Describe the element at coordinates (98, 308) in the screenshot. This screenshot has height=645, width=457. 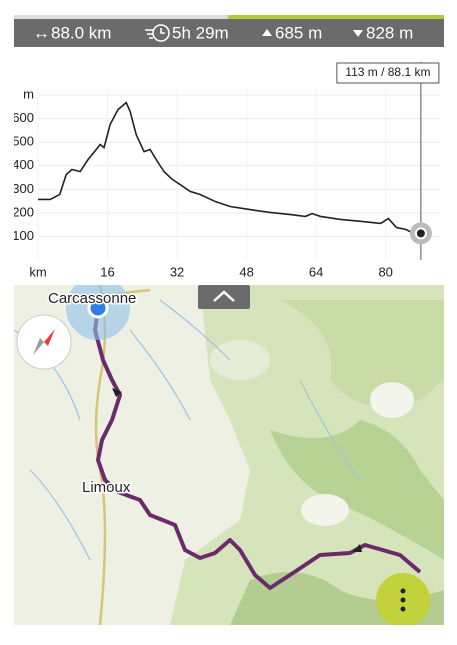
I see `location-dot` at that location.